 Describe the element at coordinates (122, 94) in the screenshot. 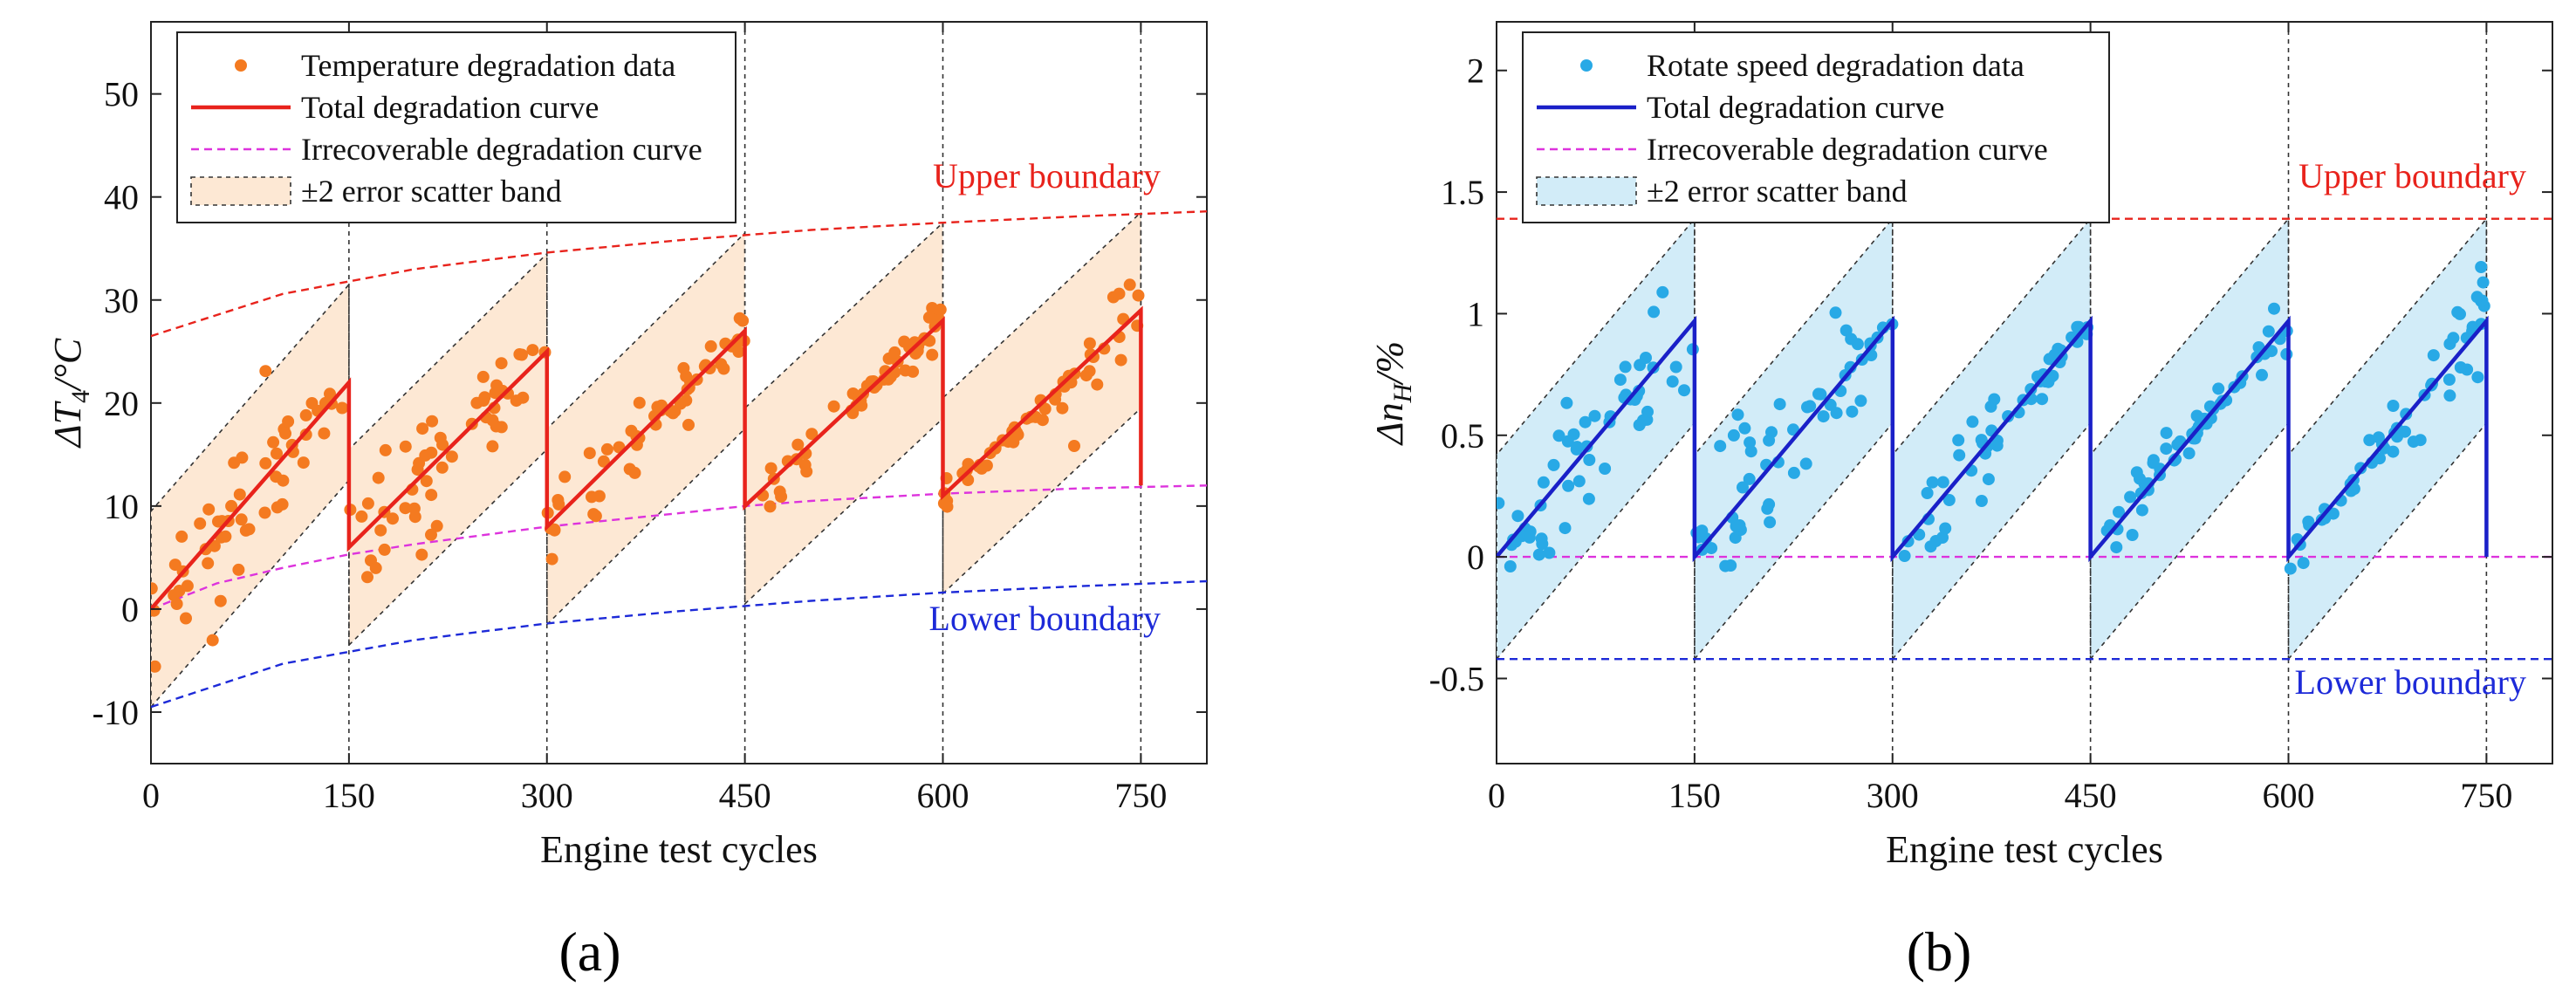

I see `y-tick-label-a: 50` at that location.